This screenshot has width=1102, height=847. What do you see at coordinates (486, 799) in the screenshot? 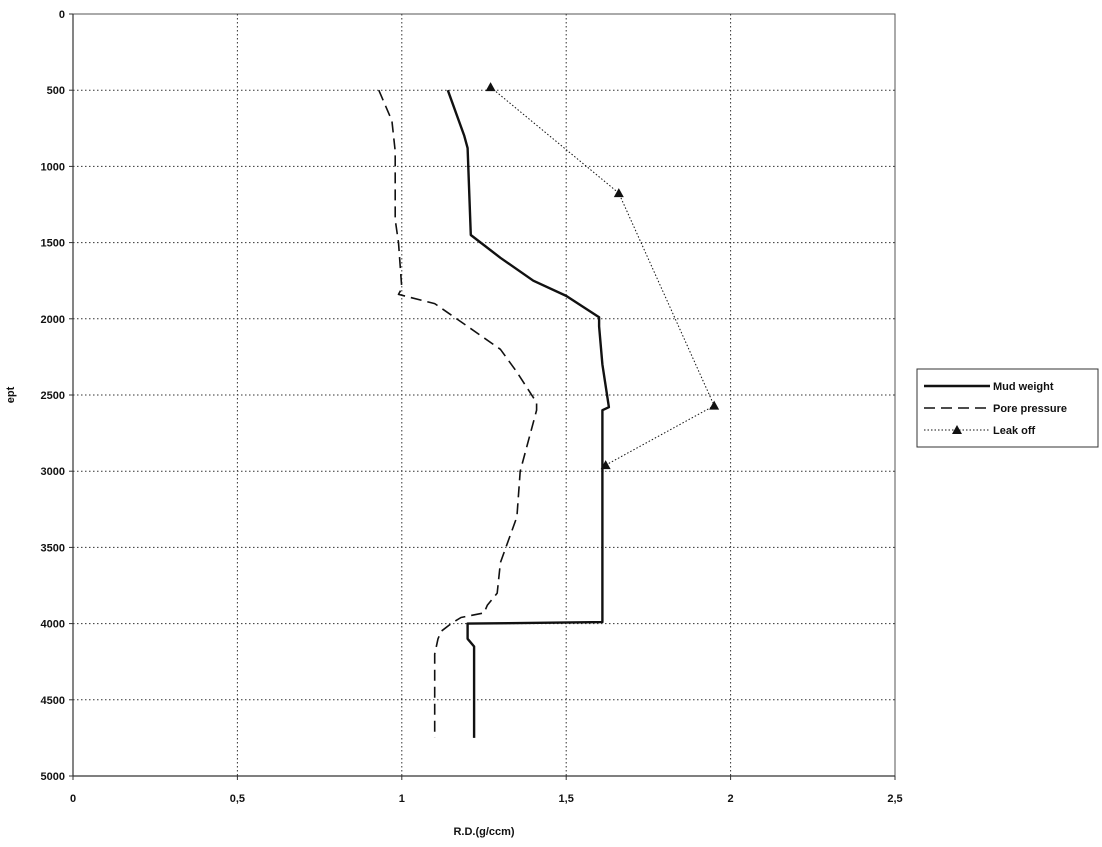
I see `x-tick-labels: 0 0,5 1 1,5 2 2,5` at bounding box center [486, 799].